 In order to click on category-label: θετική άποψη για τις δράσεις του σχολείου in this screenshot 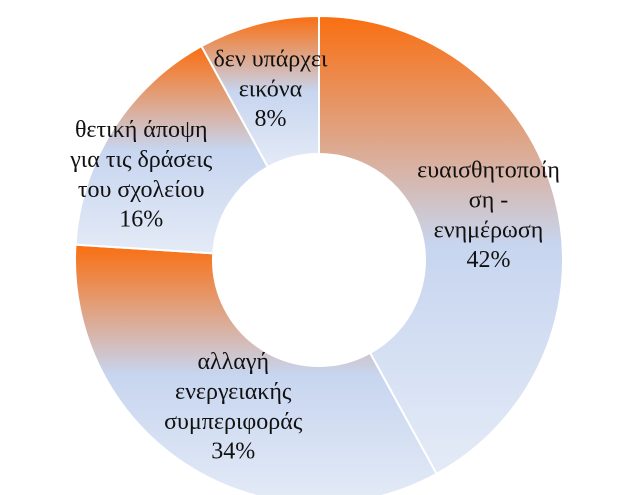, I will do `click(141, 160)`.